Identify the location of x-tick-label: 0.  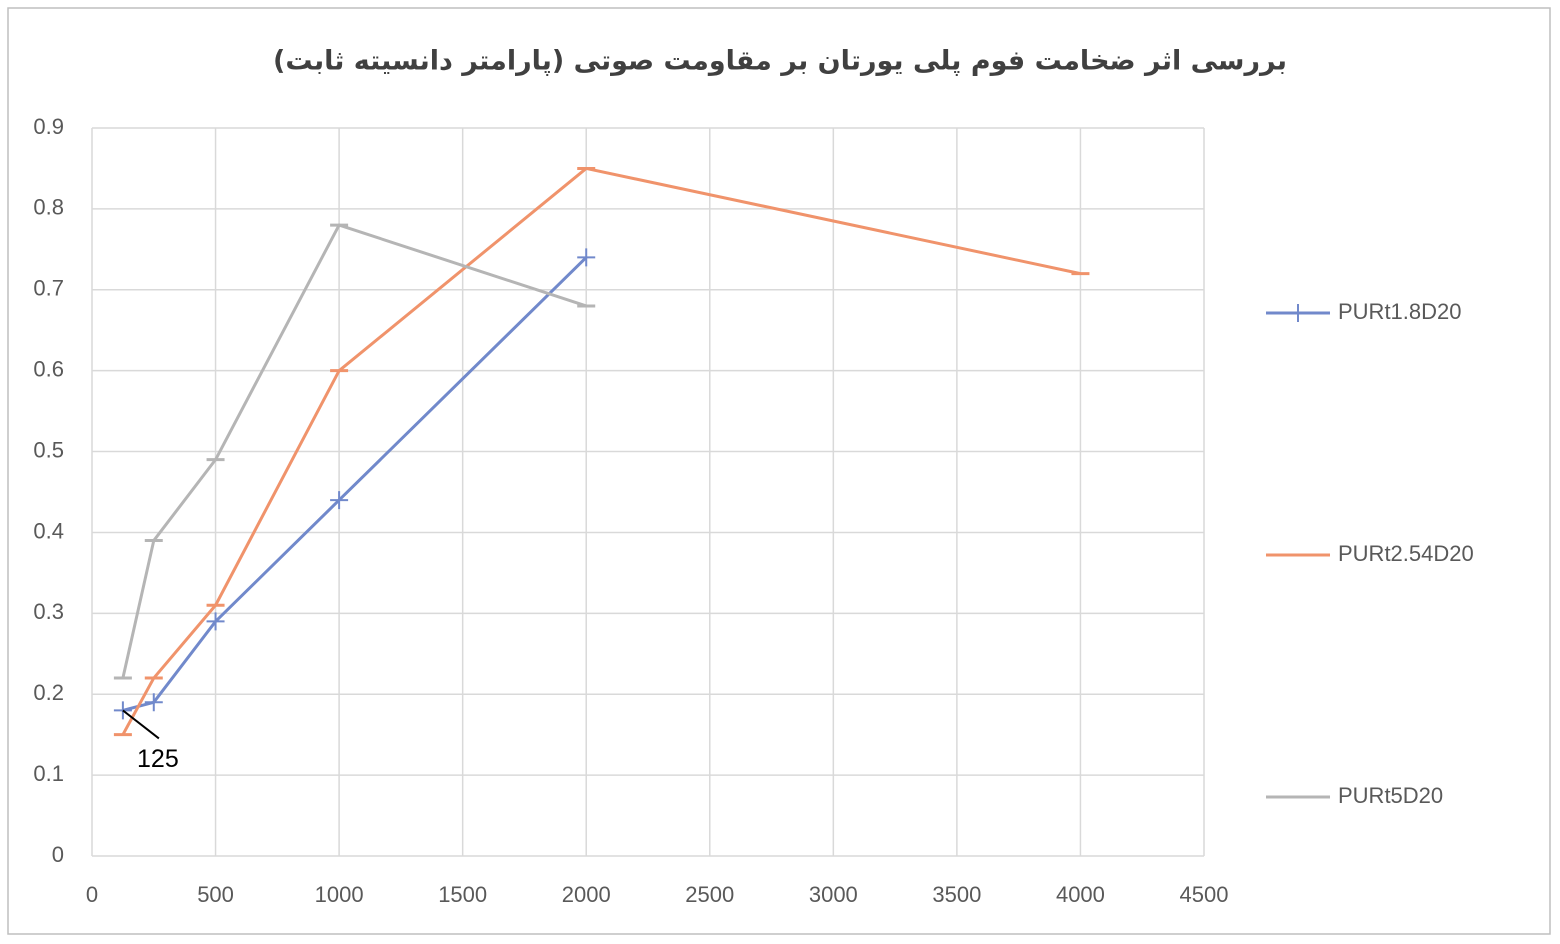
(92, 894).